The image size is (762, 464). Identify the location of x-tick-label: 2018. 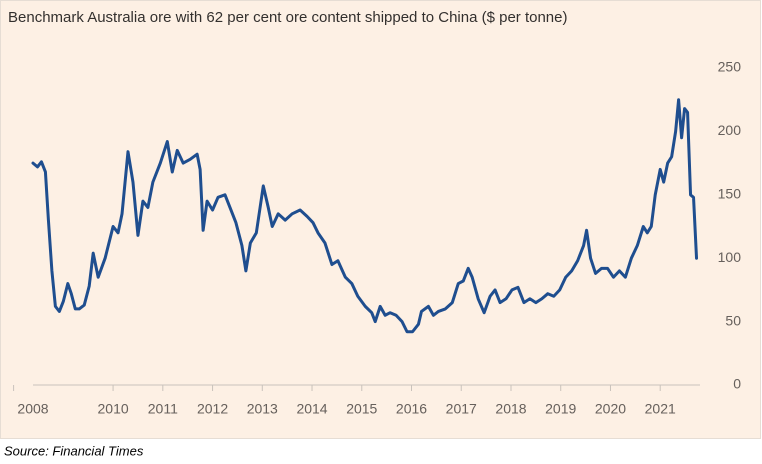
(510, 409).